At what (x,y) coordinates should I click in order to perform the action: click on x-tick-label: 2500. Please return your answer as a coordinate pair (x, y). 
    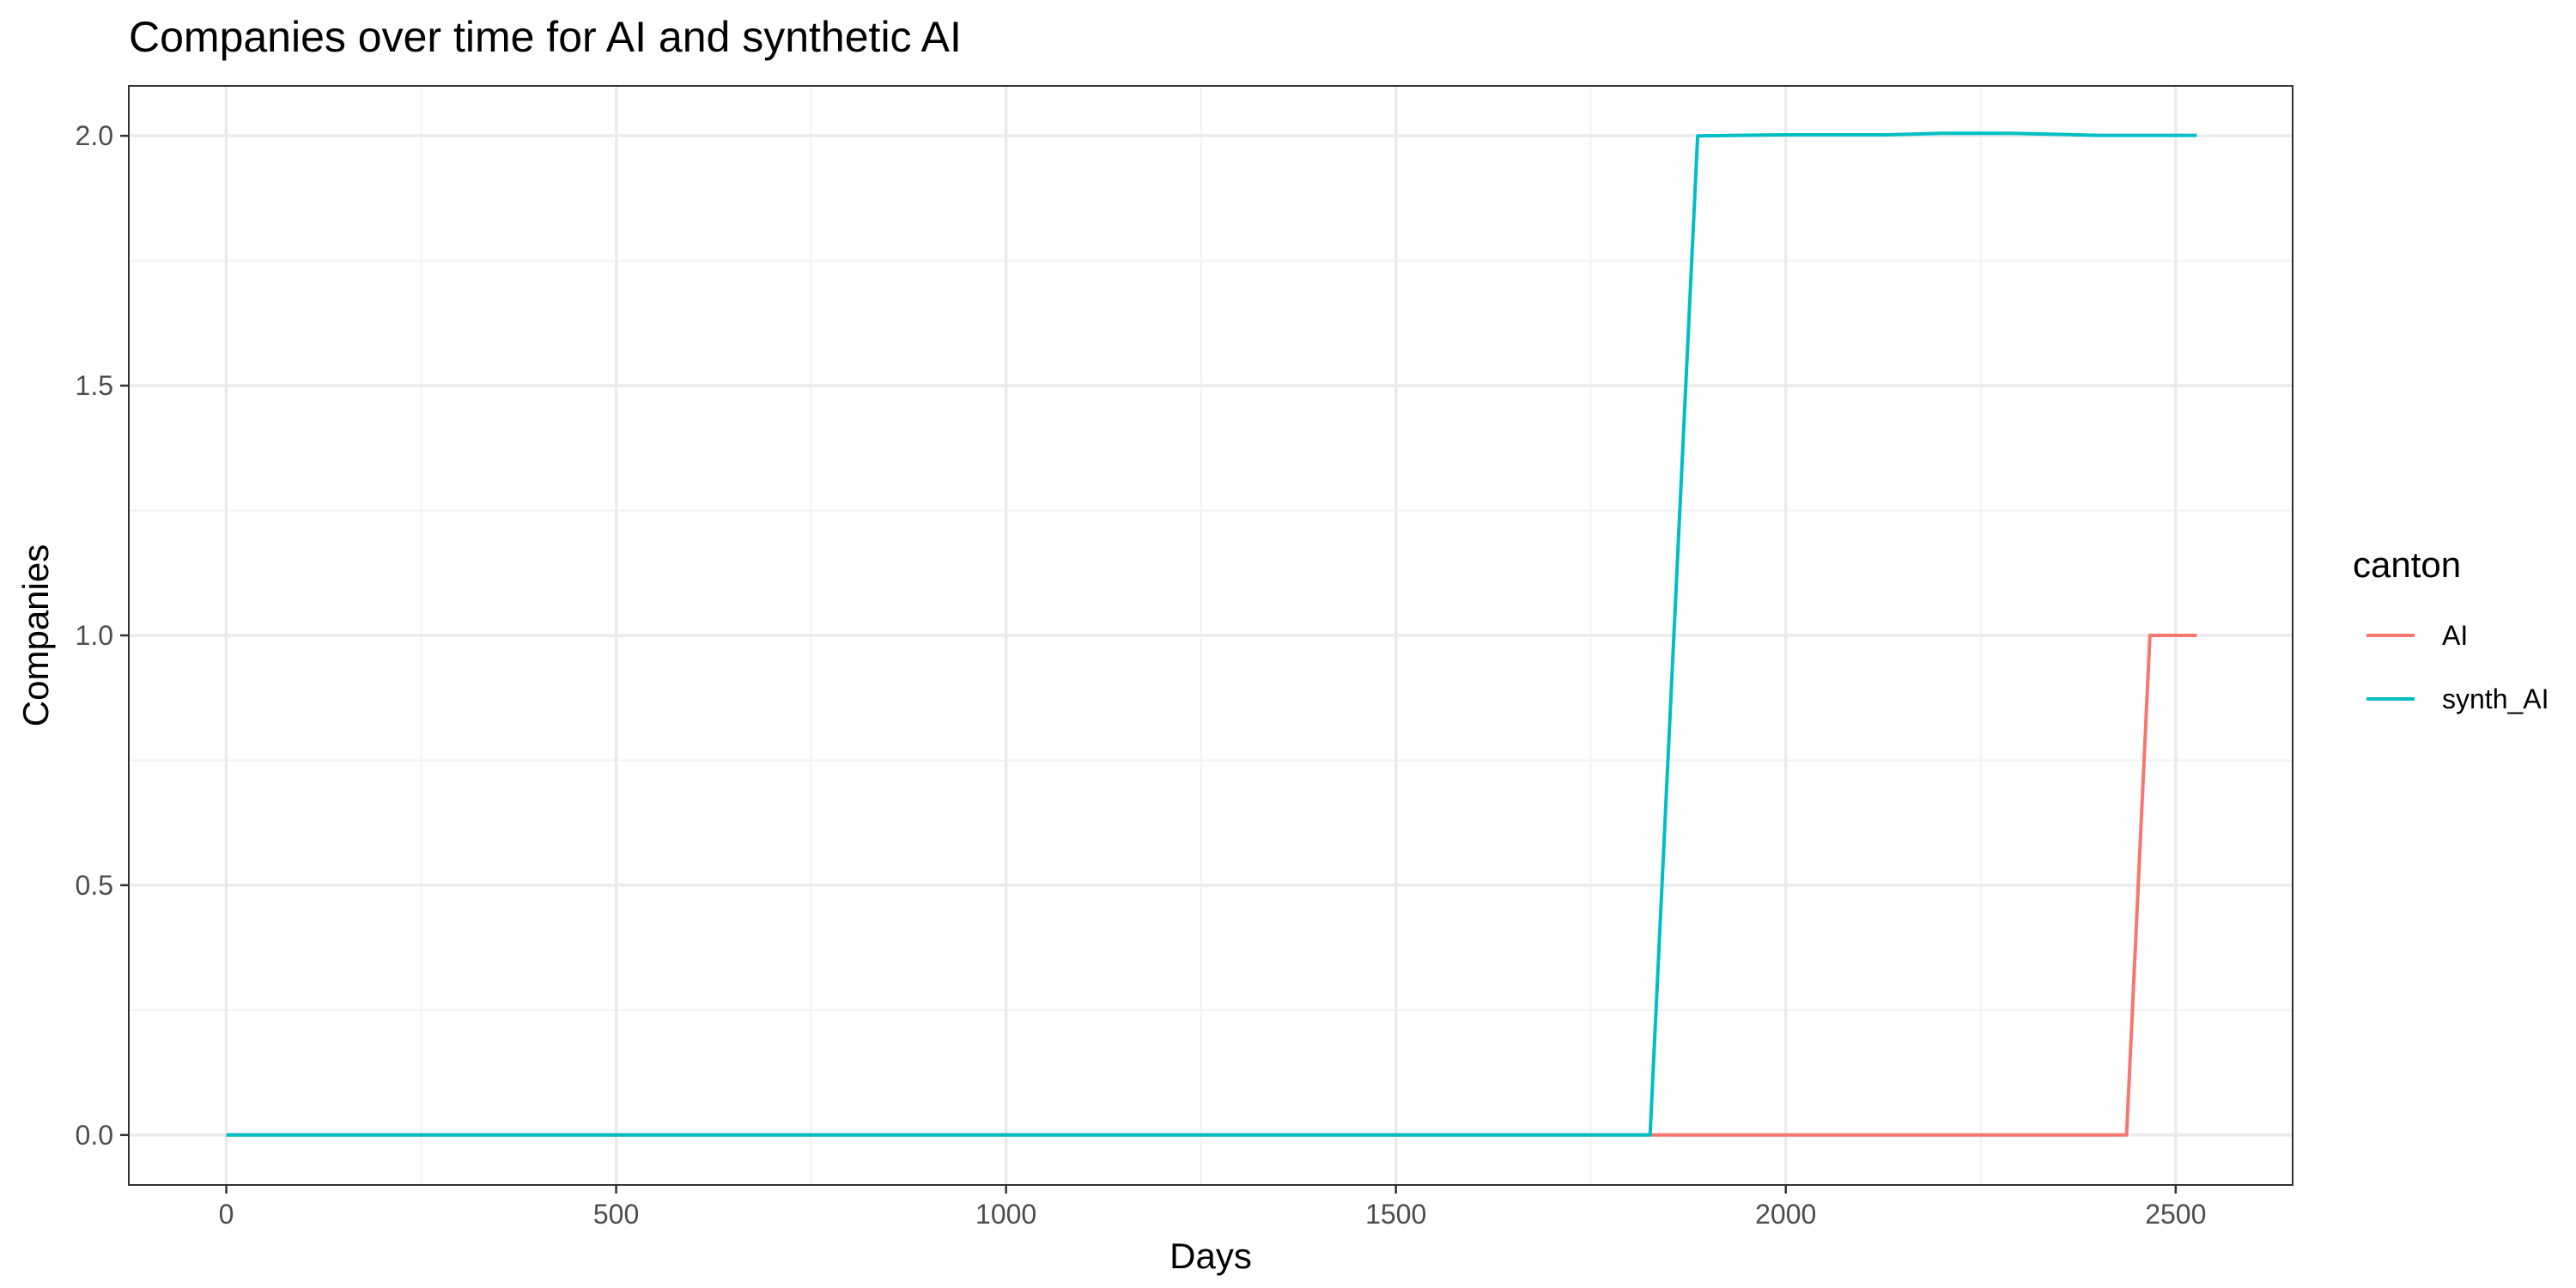
    Looking at the image, I should click on (2175, 1214).